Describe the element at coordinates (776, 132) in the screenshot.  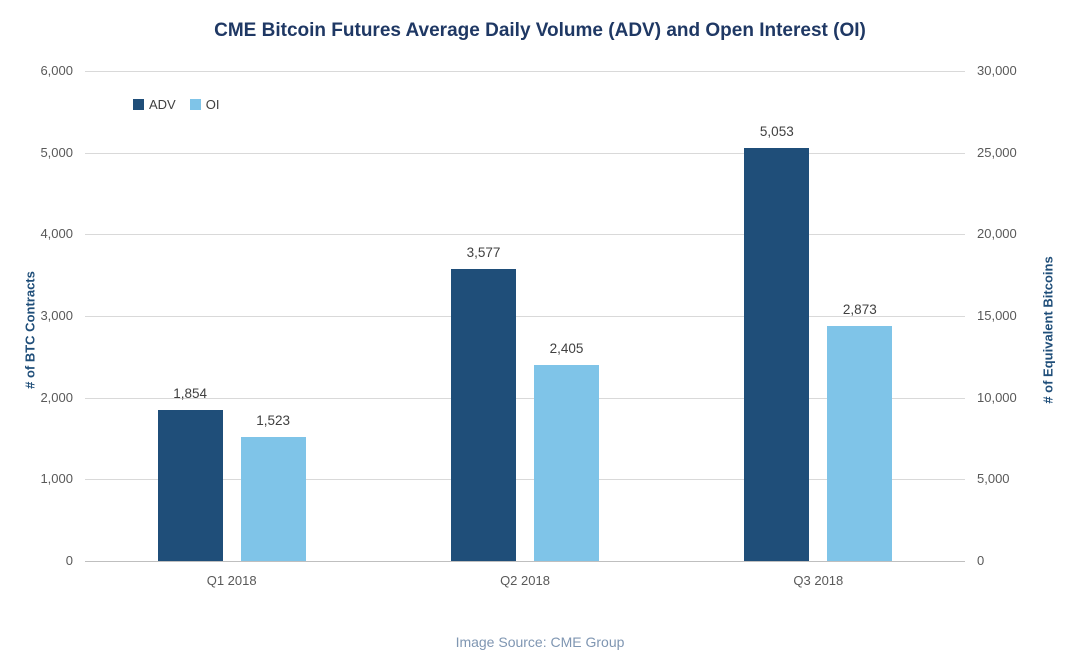
I see `bar-value-label: 5,053` at that location.